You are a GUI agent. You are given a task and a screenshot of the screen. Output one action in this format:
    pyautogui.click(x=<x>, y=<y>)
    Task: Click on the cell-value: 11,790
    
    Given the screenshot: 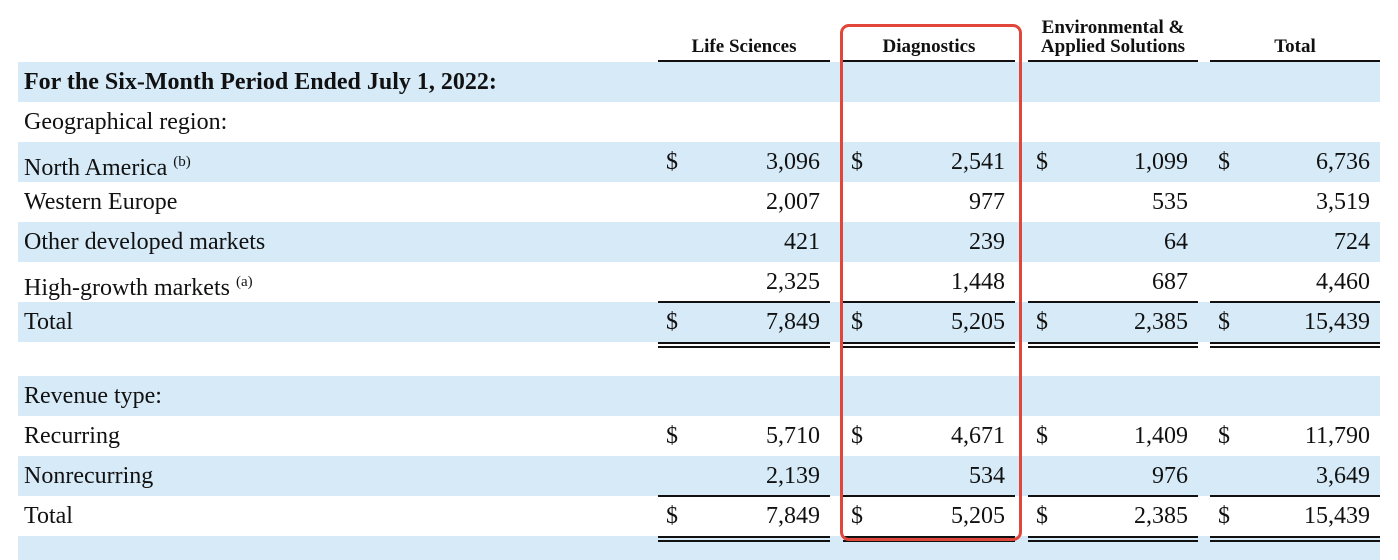 What is the action you would take?
    pyautogui.click(x=1337, y=436)
    